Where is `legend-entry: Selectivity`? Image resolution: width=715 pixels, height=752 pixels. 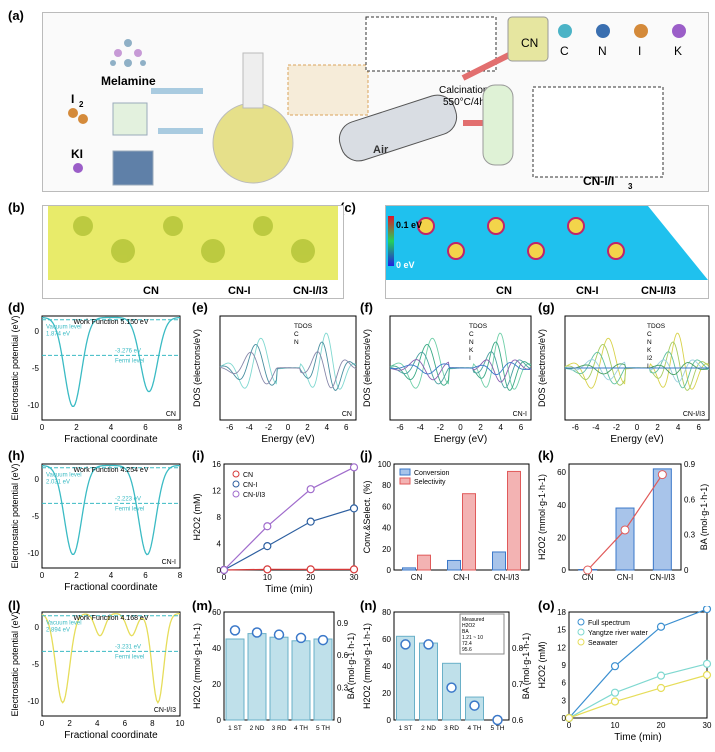 legend-entry: Selectivity is located at coordinates (430, 482).